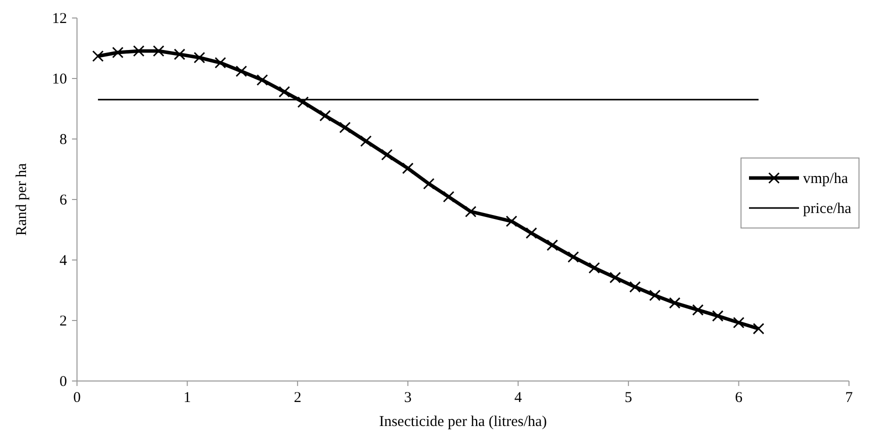 The height and width of the screenshot is (444, 869). I want to click on y-tick-label: 0, so click(63, 382).